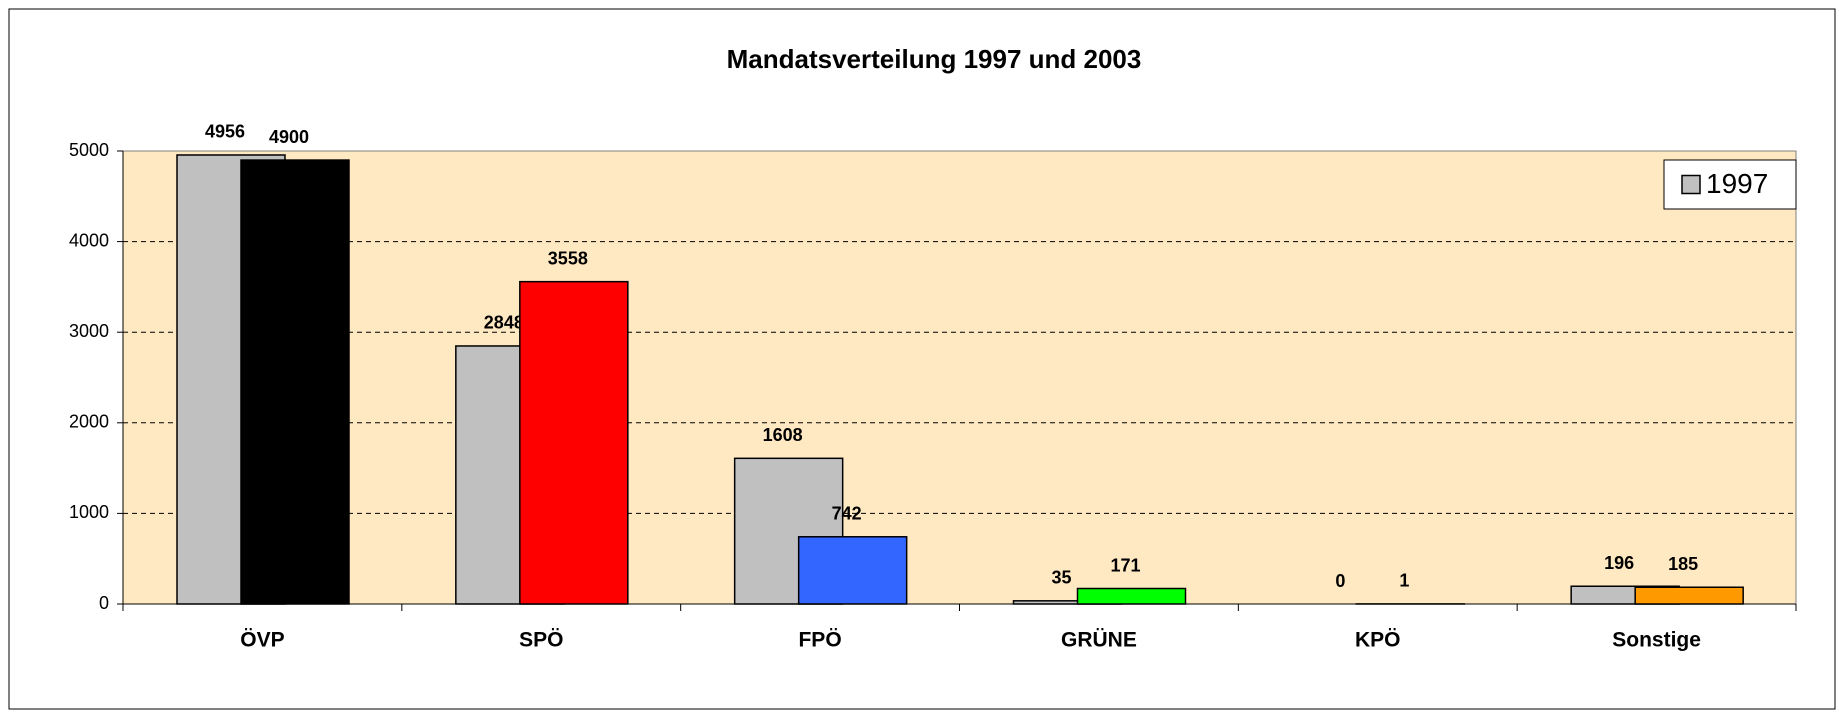 The height and width of the screenshot is (712, 1839). I want to click on x-tick-label: ÖVP, so click(262, 640).